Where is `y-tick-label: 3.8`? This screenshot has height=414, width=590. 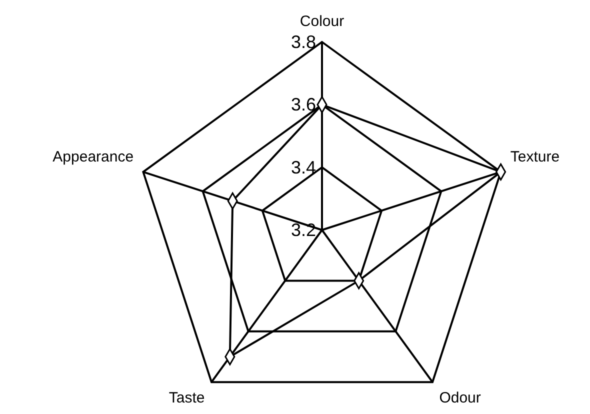 y-tick-label: 3.8 is located at coordinates (303, 42).